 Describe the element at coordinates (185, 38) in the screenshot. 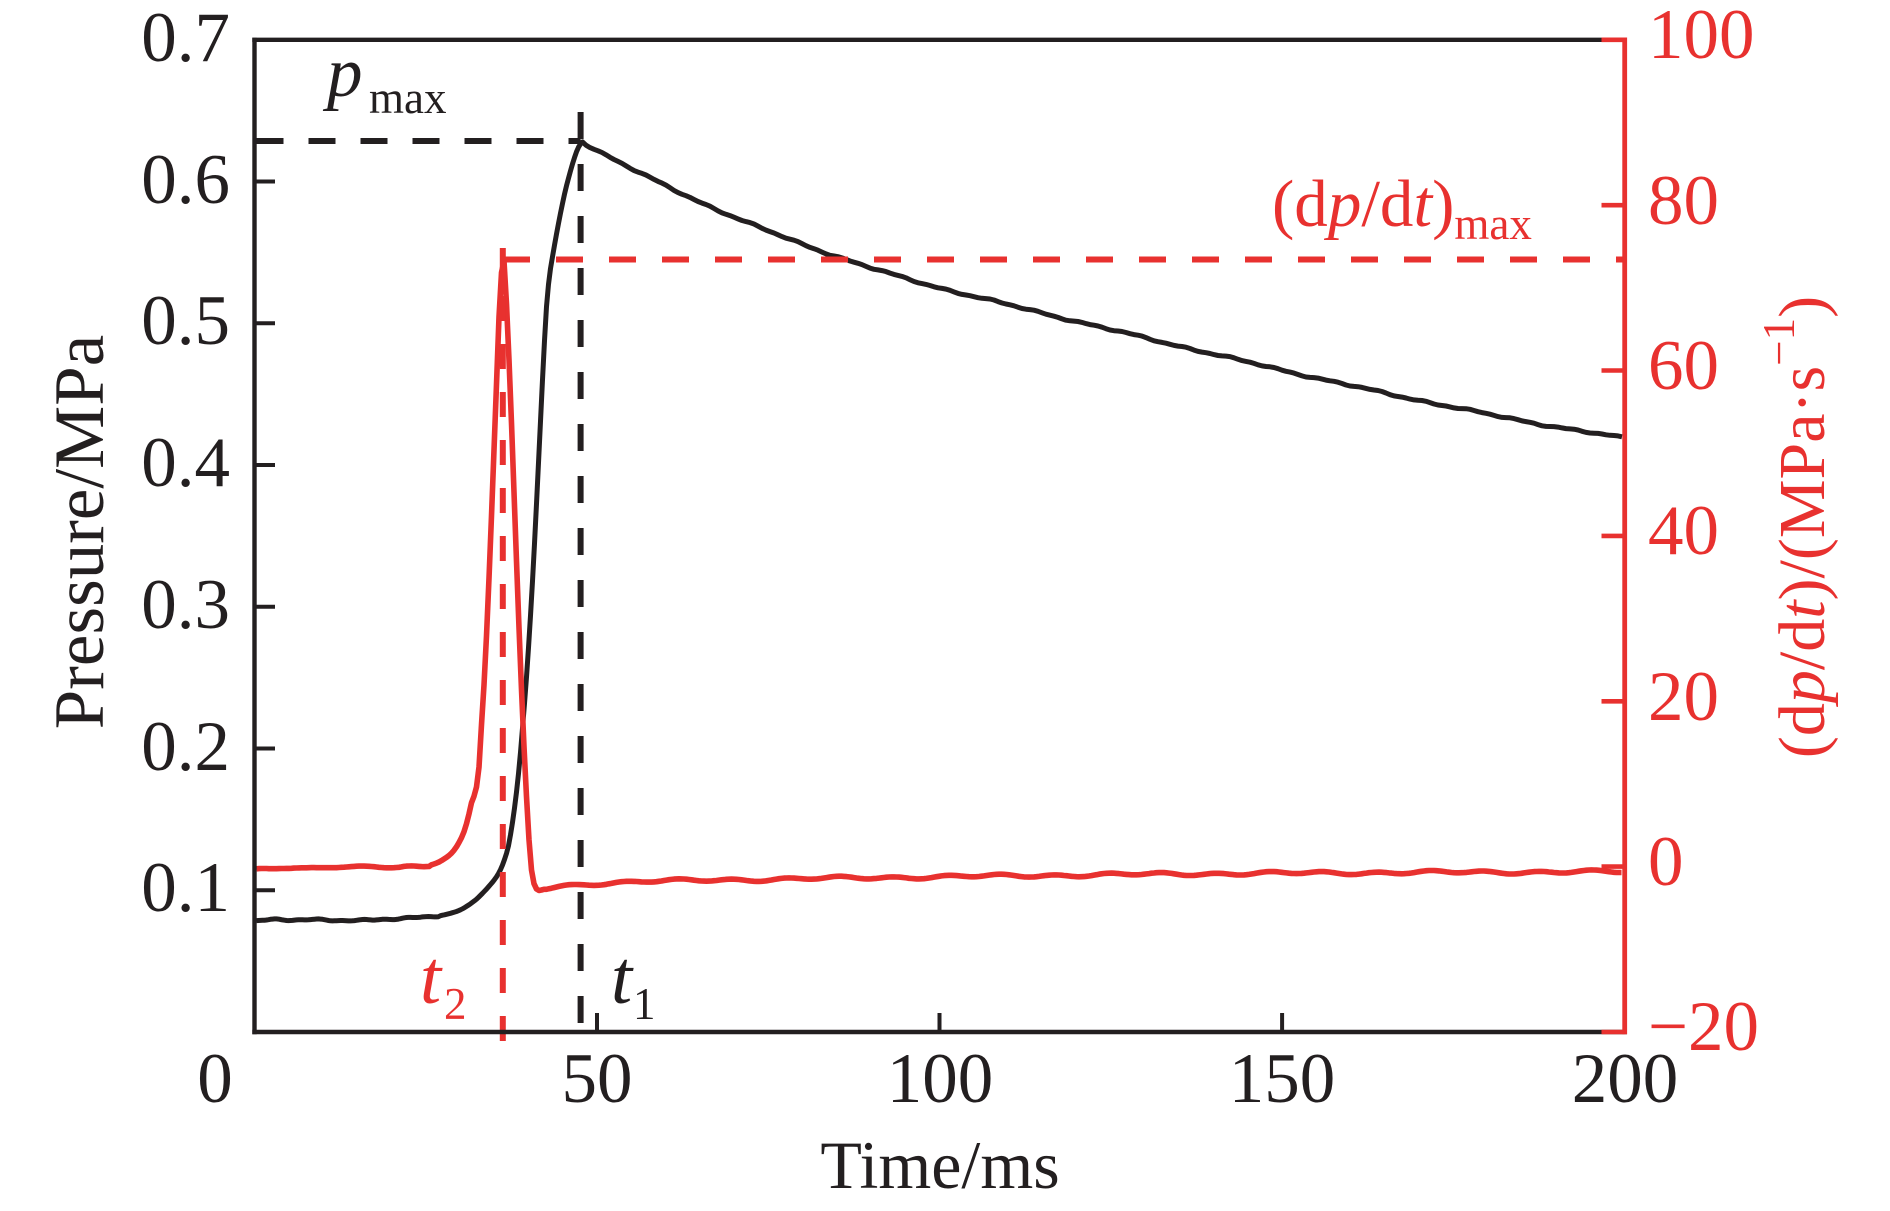

I see `svg-text: 0.7` at that location.